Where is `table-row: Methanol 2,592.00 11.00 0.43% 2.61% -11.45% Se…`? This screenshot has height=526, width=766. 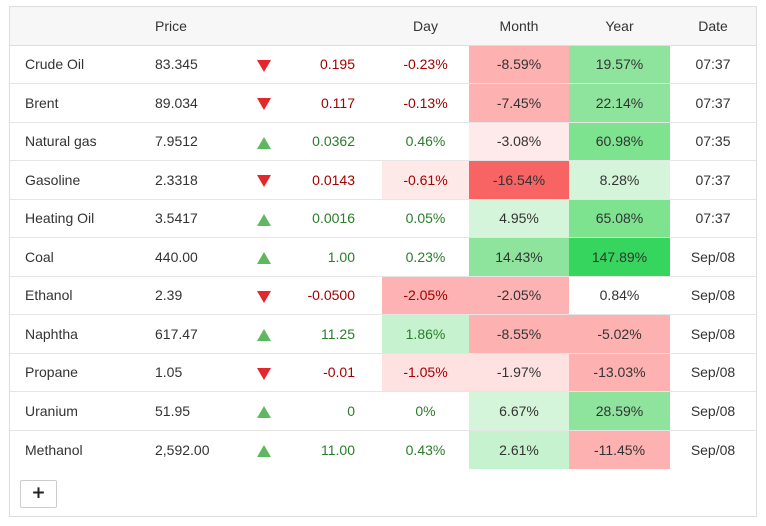
table-row: Methanol 2,592.00 11.00 0.43% 2.61% -11.45% Se… is located at coordinates (383, 449).